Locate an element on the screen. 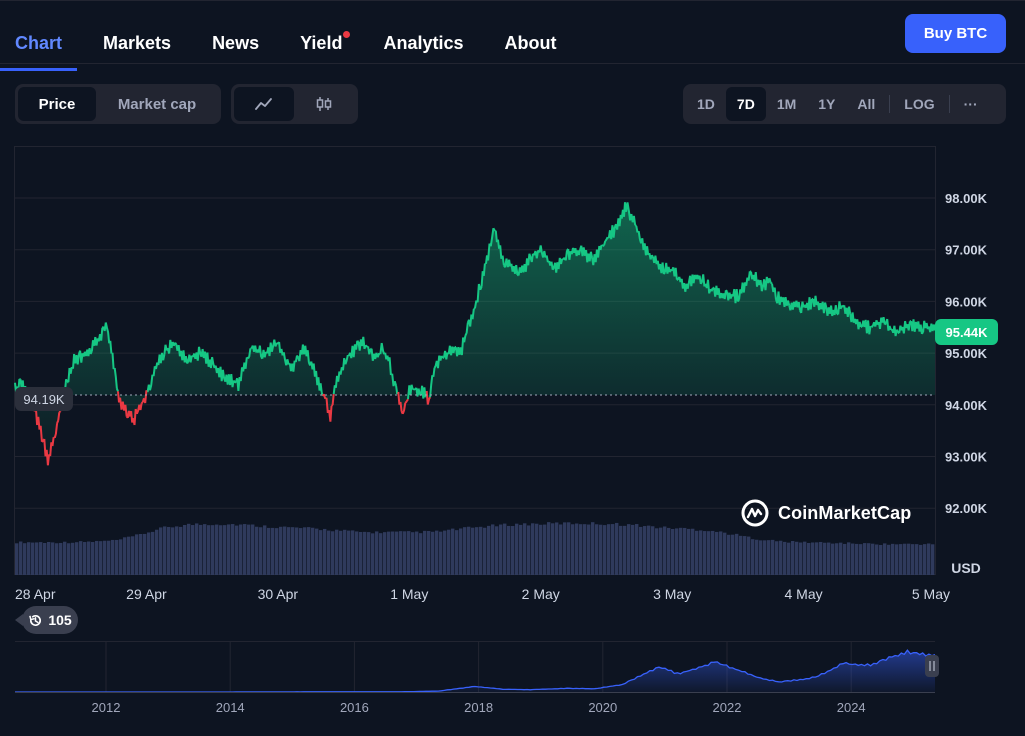  range-7d: 7D is located at coordinates (745, 104).